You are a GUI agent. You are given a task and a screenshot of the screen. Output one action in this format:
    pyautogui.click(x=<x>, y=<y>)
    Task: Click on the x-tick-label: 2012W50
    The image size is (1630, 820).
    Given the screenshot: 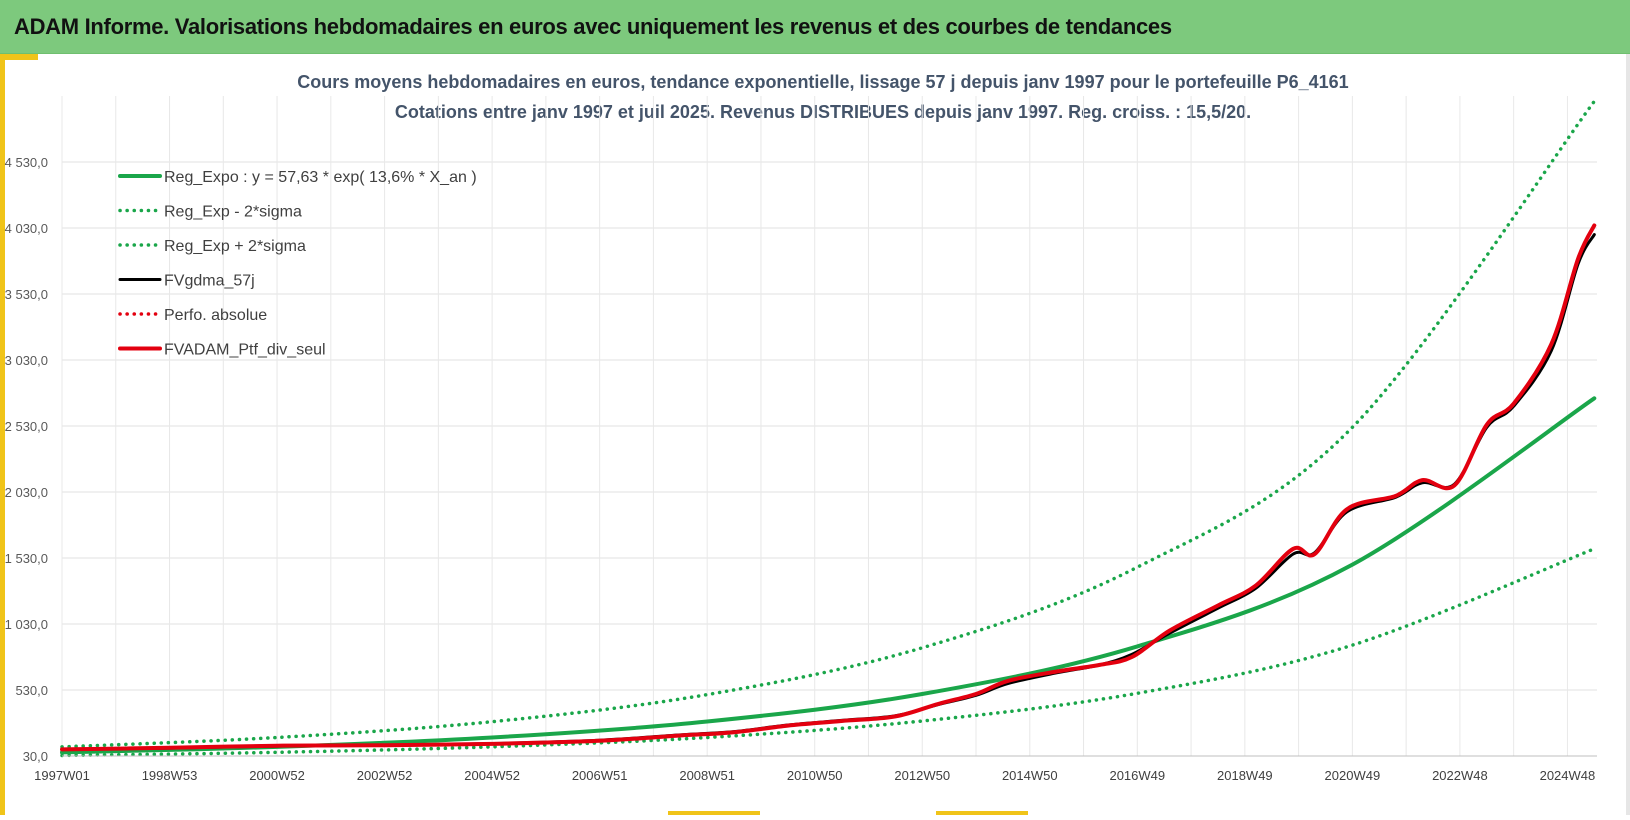 What is the action you would take?
    pyautogui.click(x=922, y=775)
    